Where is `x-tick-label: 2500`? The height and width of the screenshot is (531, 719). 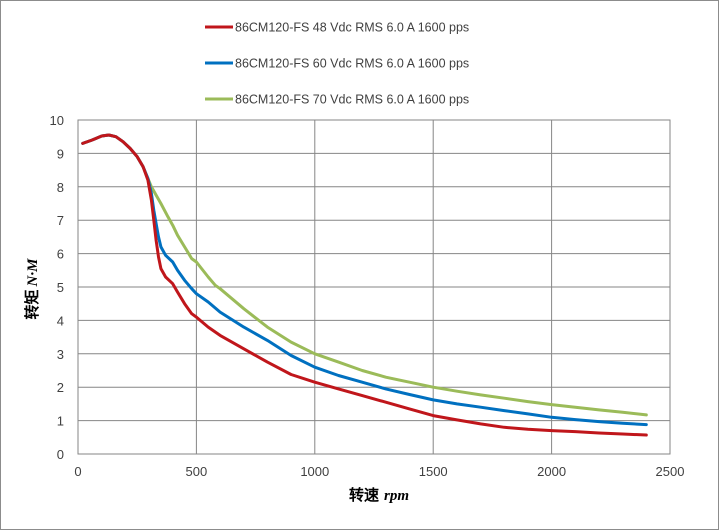 x-tick-label: 2500 is located at coordinates (670, 471).